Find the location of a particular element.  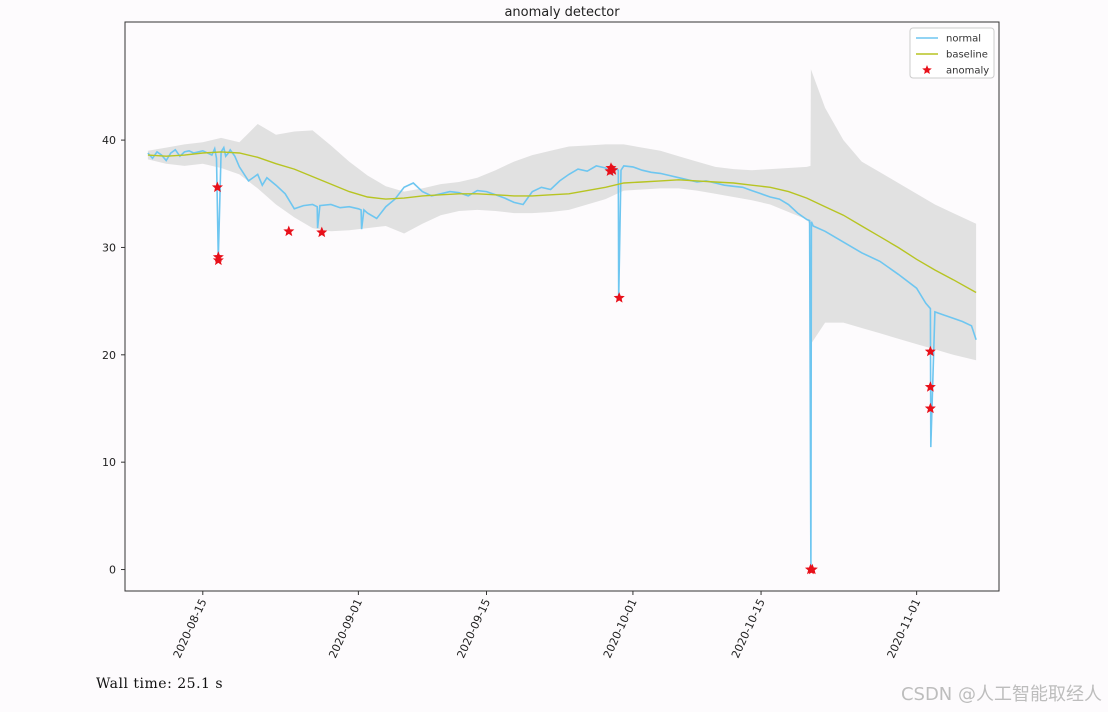

y-tick-label: 30 is located at coordinates (109, 247).